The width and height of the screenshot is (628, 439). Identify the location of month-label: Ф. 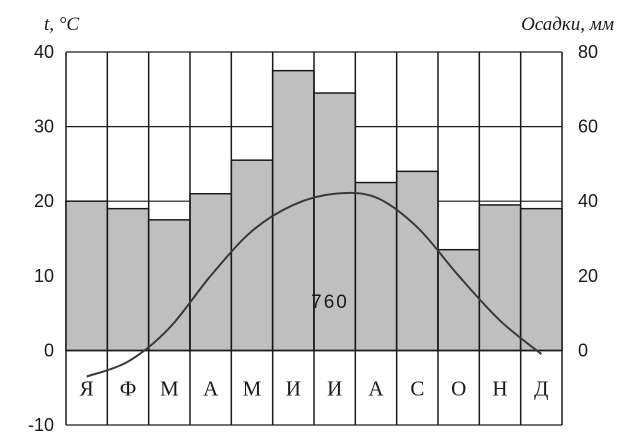
(128, 389).